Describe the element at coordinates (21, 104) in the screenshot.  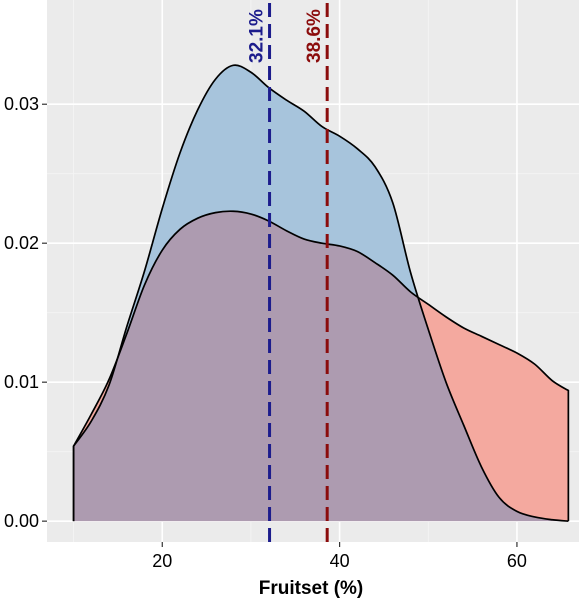
I see `y-tick-label: 0.03` at that location.